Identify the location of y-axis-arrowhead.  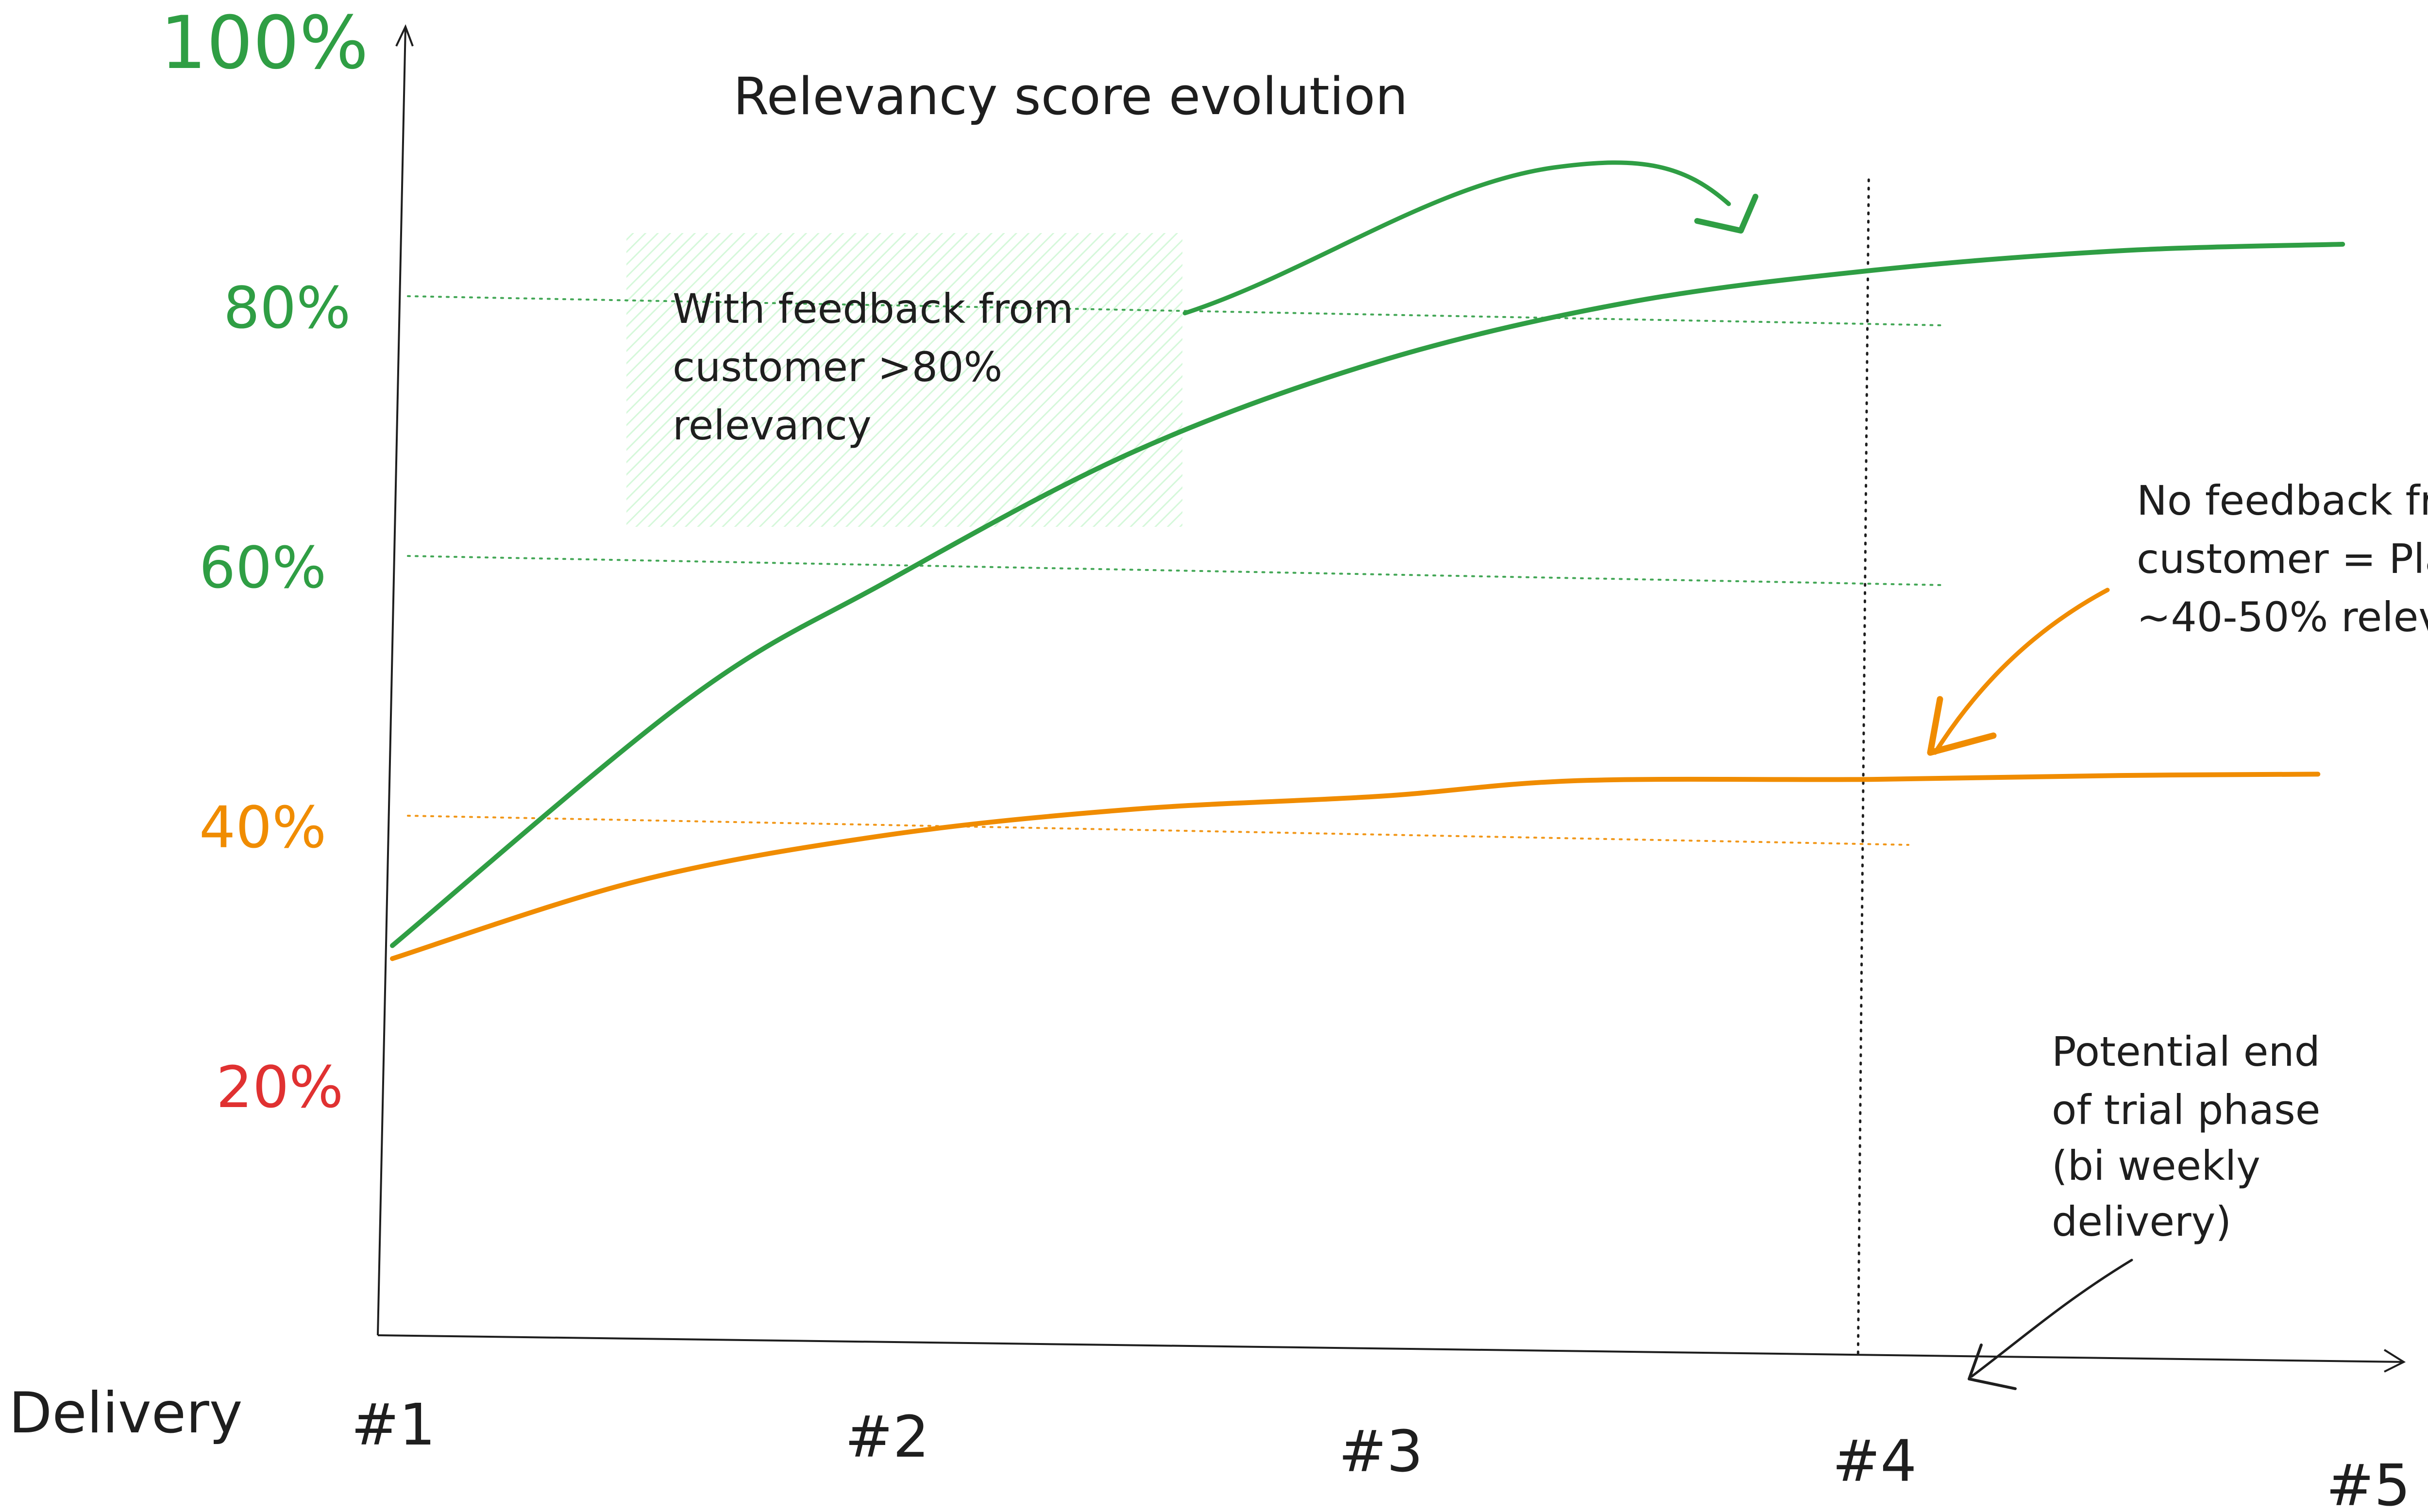
(404, 35).